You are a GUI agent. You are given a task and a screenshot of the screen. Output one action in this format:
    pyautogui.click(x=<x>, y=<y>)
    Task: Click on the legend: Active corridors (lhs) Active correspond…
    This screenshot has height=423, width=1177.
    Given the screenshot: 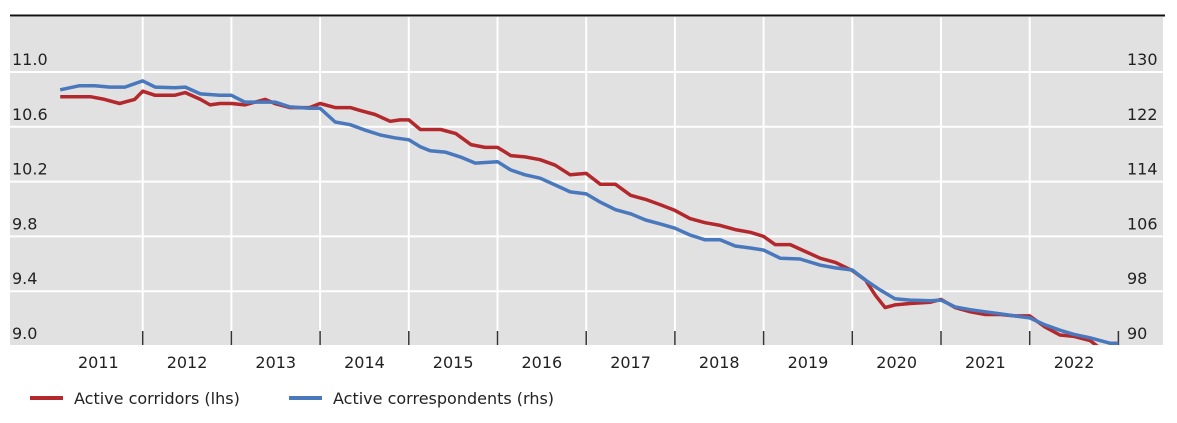 What is the action you would take?
    pyautogui.click(x=292, y=398)
    